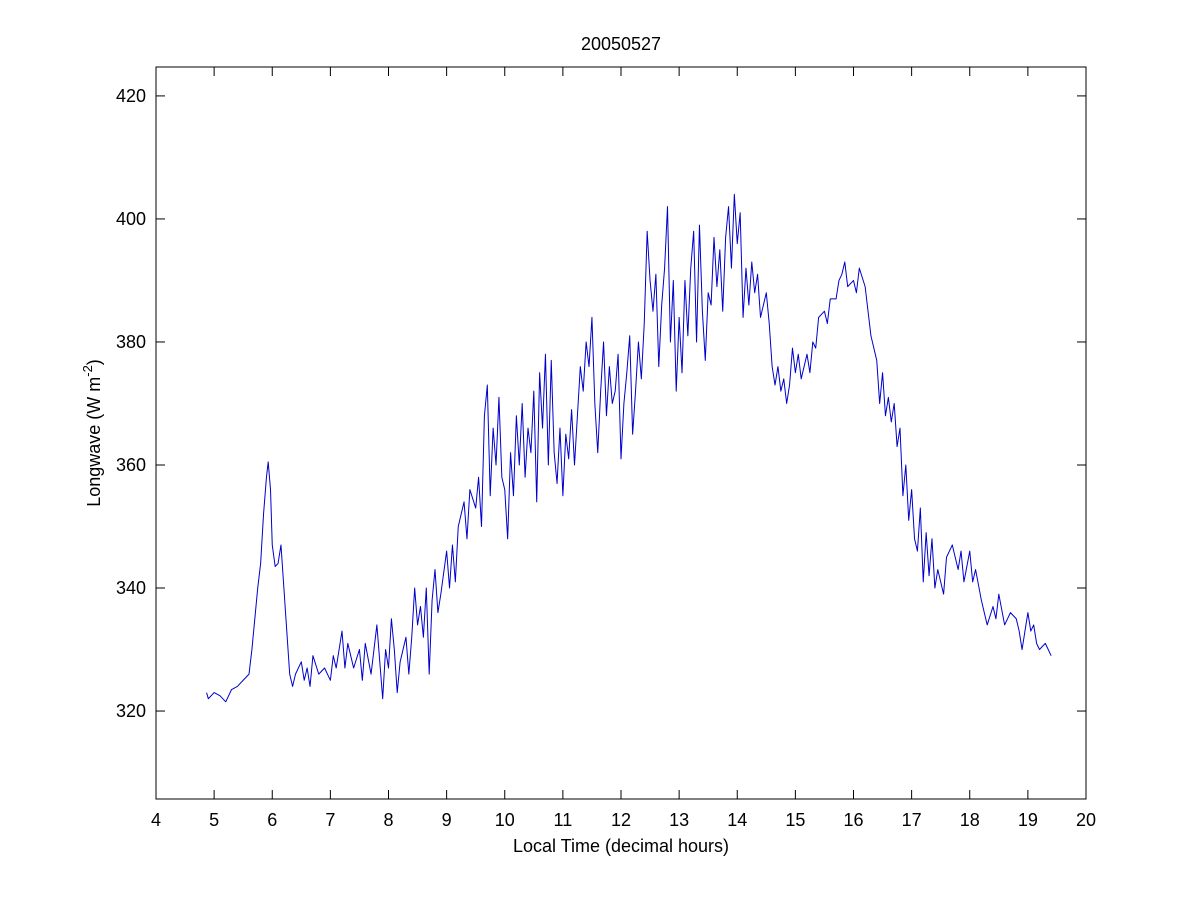  What do you see at coordinates (795, 820) in the screenshot?
I see `x-tick-label: 15` at bounding box center [795, 820].